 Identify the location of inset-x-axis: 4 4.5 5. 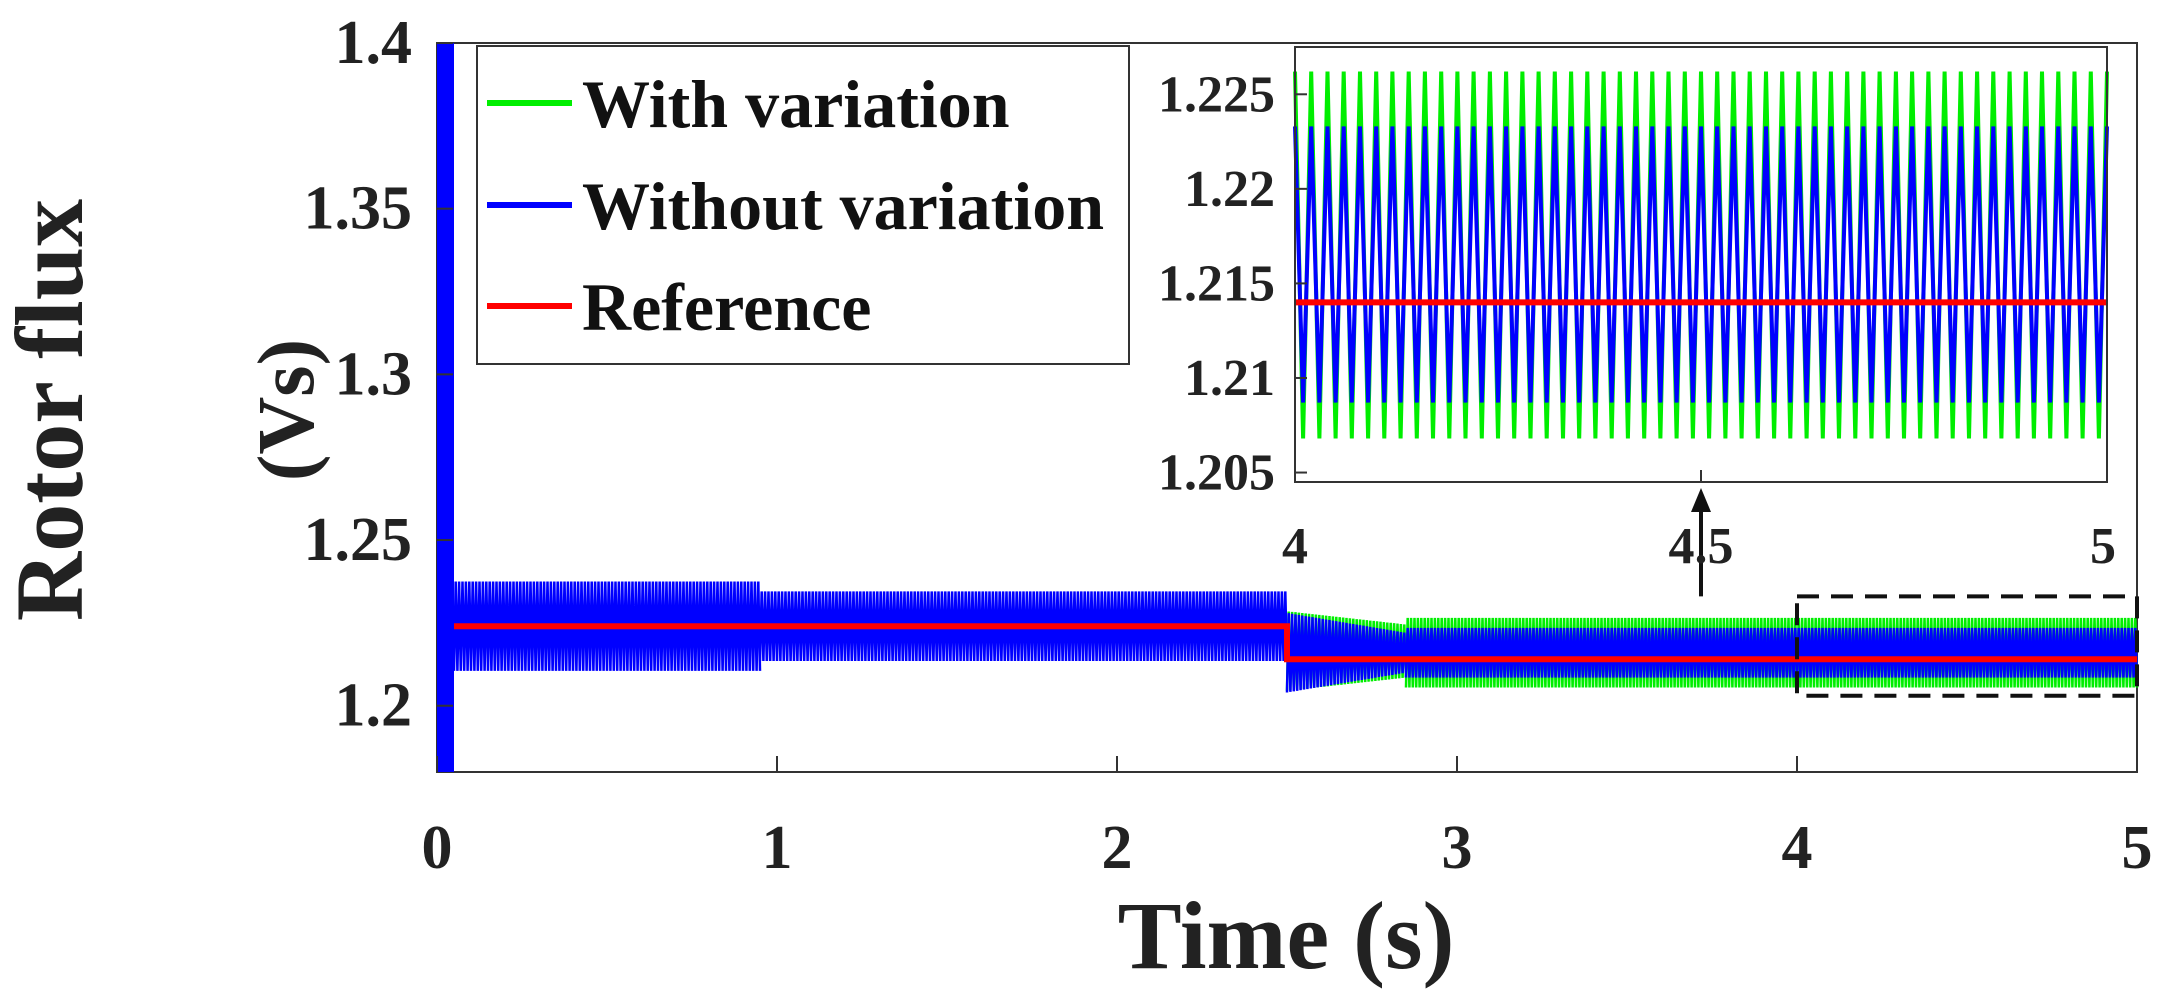
(1699, 522).